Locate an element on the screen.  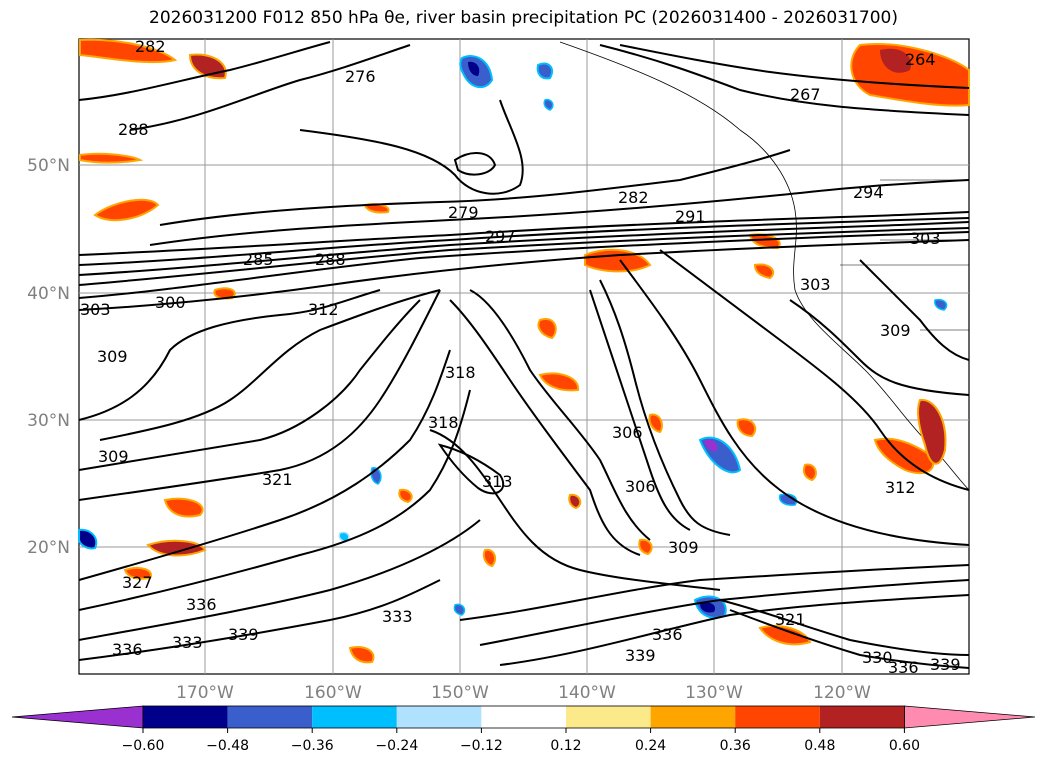
contour-label: 327 is located at coordinates (137, 582).